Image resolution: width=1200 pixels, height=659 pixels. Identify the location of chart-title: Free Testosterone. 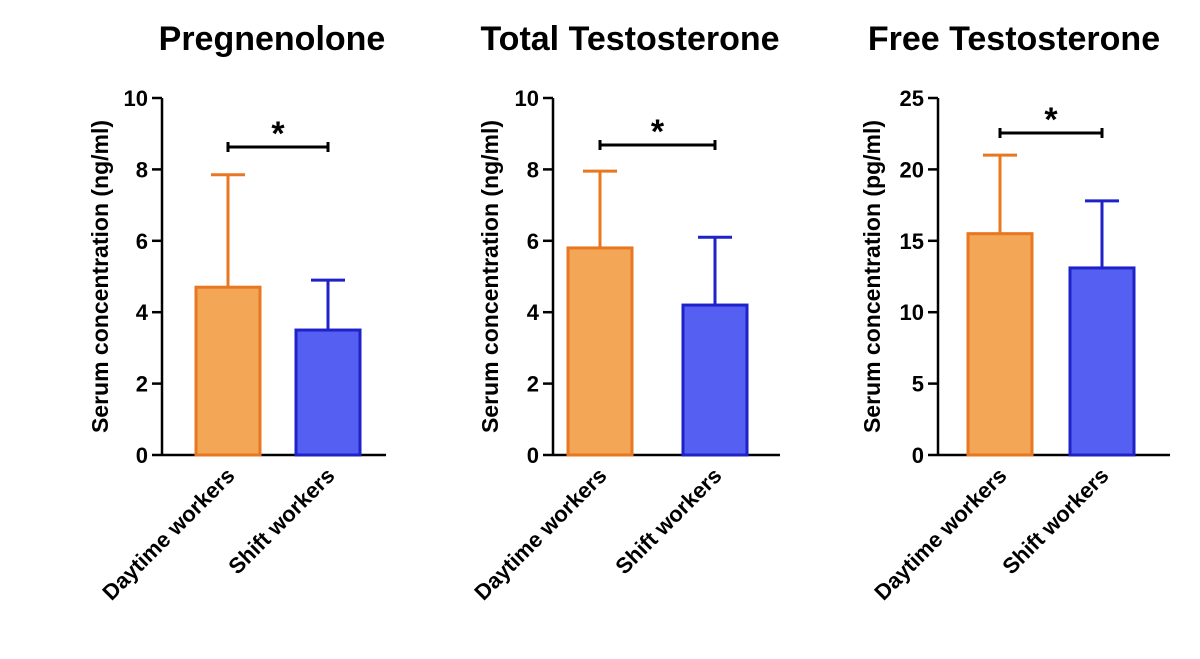
(1014, 39).